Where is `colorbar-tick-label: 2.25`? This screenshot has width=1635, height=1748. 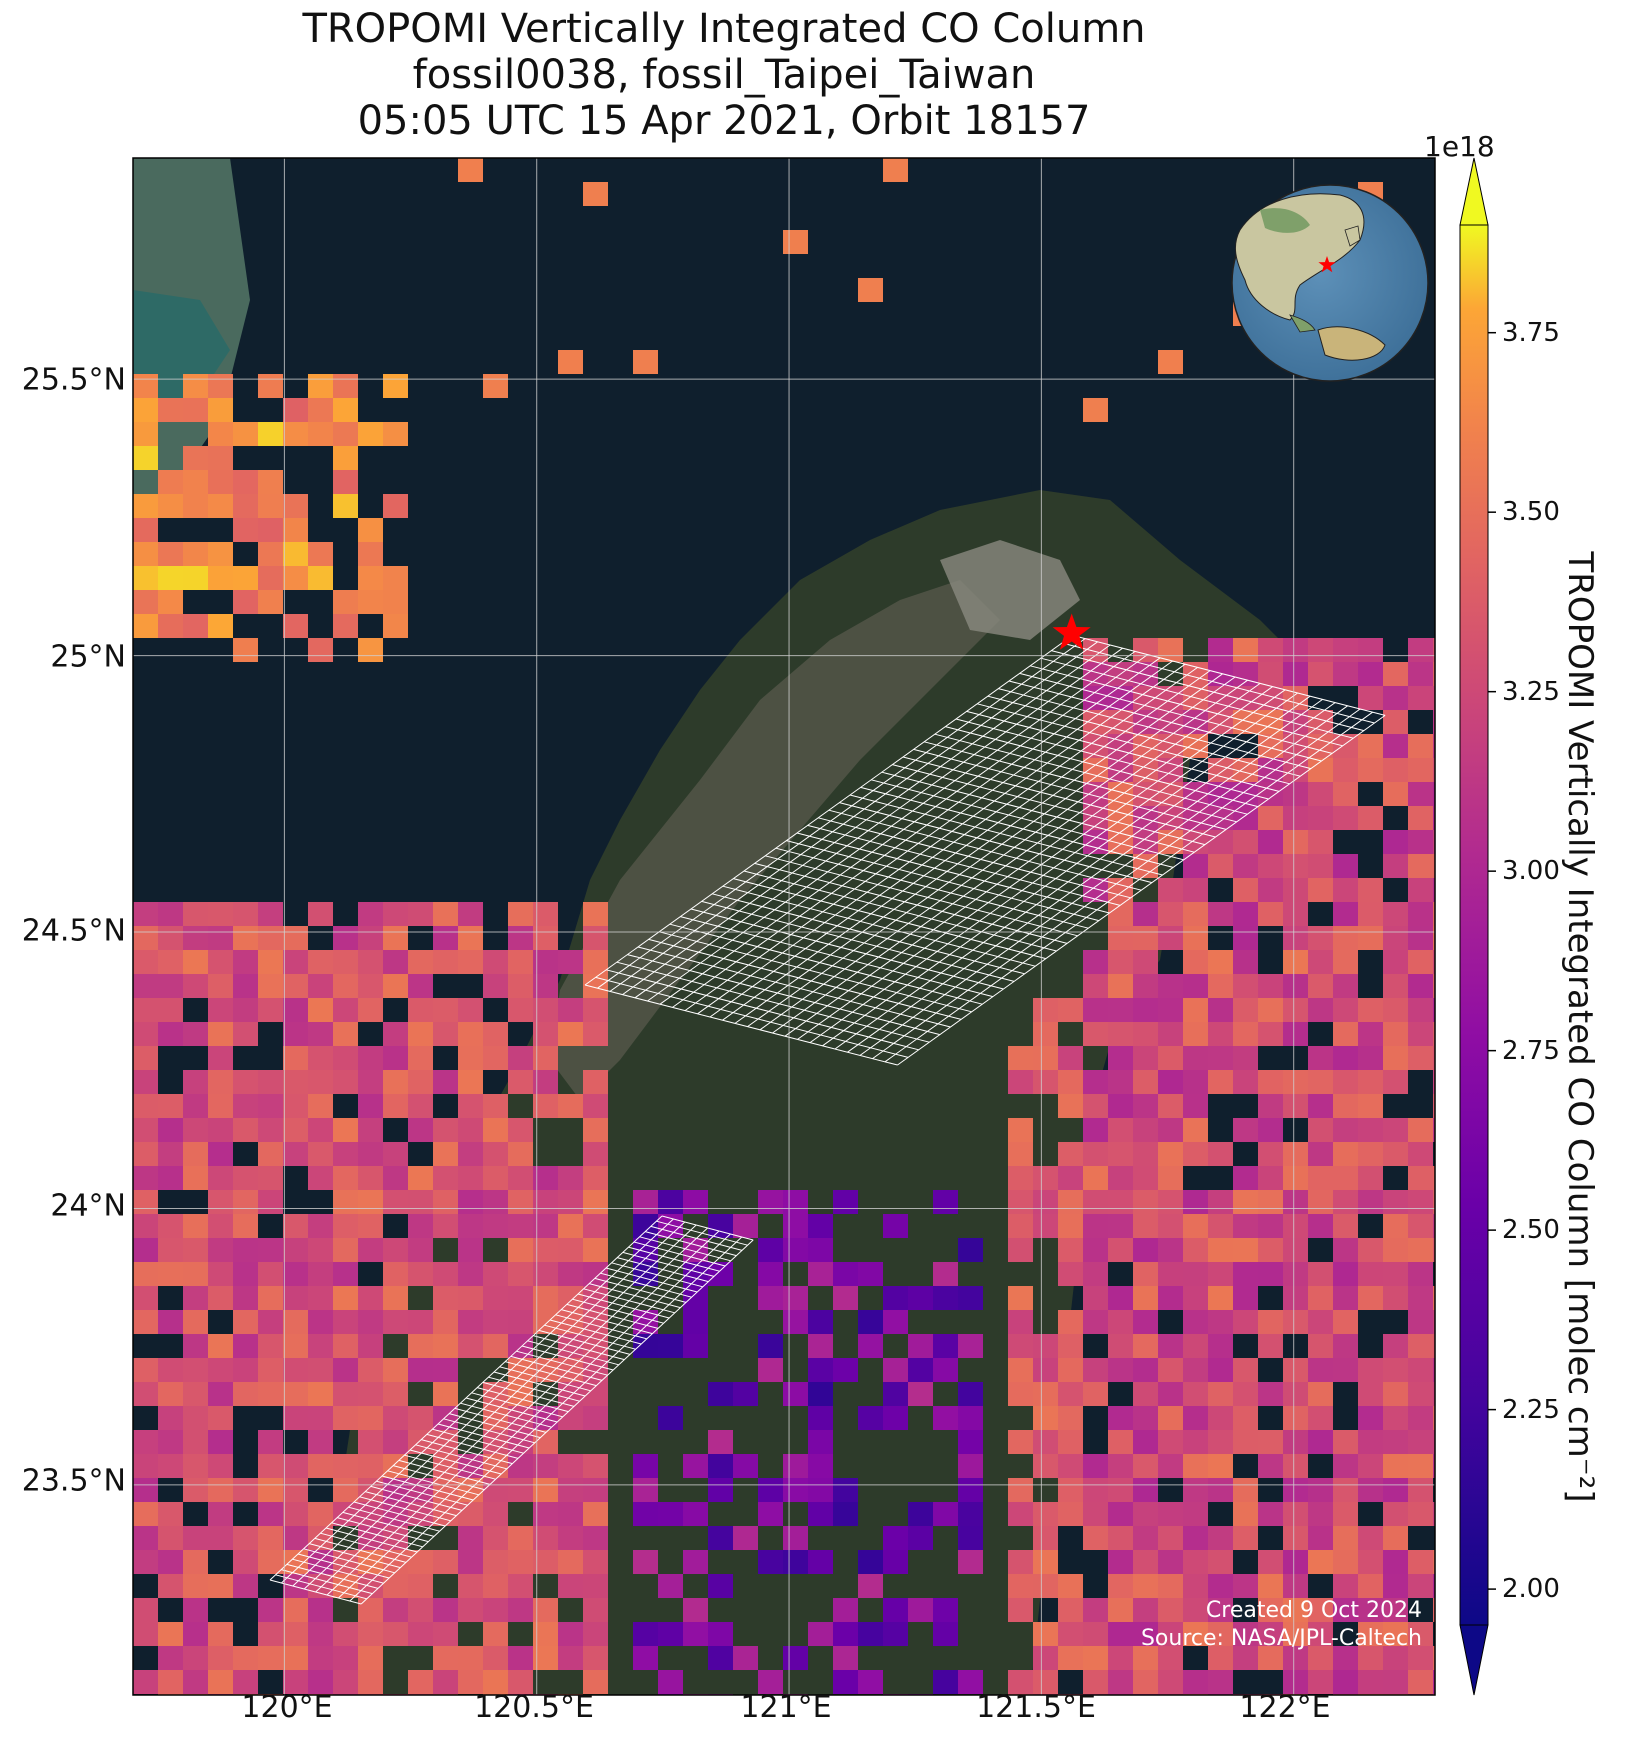
colorbar-tick-label: 2.25 is located at coordinates (1531, 1409).